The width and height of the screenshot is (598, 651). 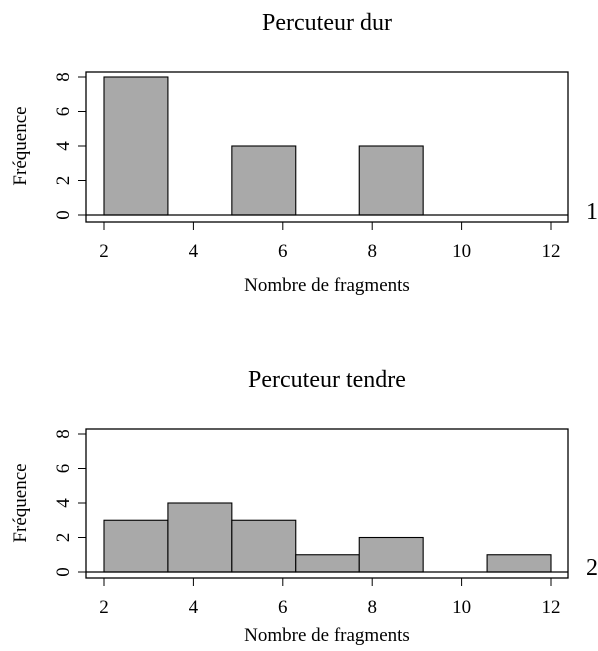 I want to click on chart-title: Percuteur tendre, so click(x=327, y=380).